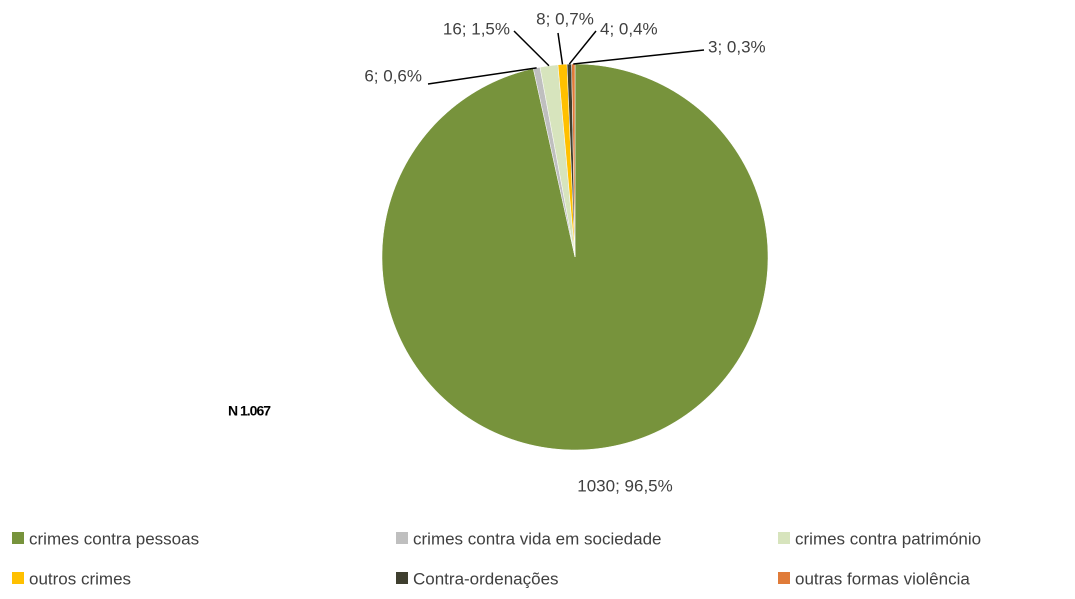 Image resolution: width=1075 pixels, height=599 pixels. What do you see at coordinates (565, 18) in the screenshot?
I see `data-label: 8; 0,7%` at bounding box center [565, 18].